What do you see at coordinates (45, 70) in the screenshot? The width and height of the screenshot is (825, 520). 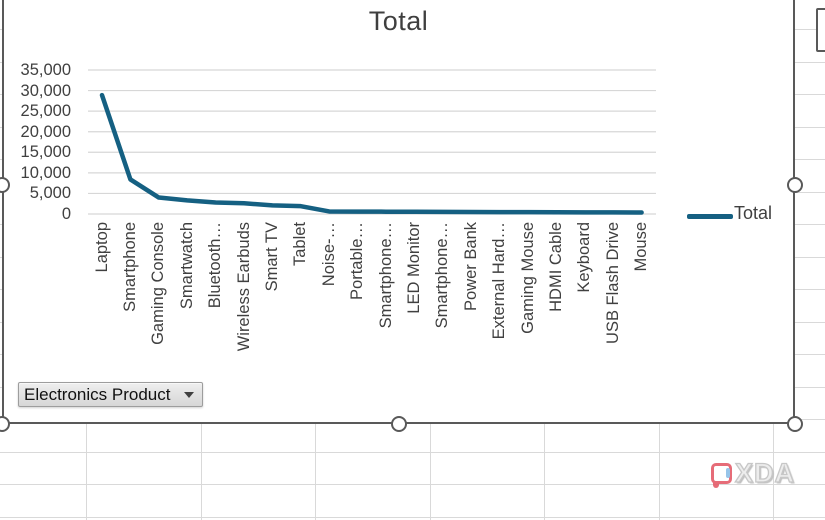 I see `y-tick-label: 35,000` at bounding box center [45, 70].